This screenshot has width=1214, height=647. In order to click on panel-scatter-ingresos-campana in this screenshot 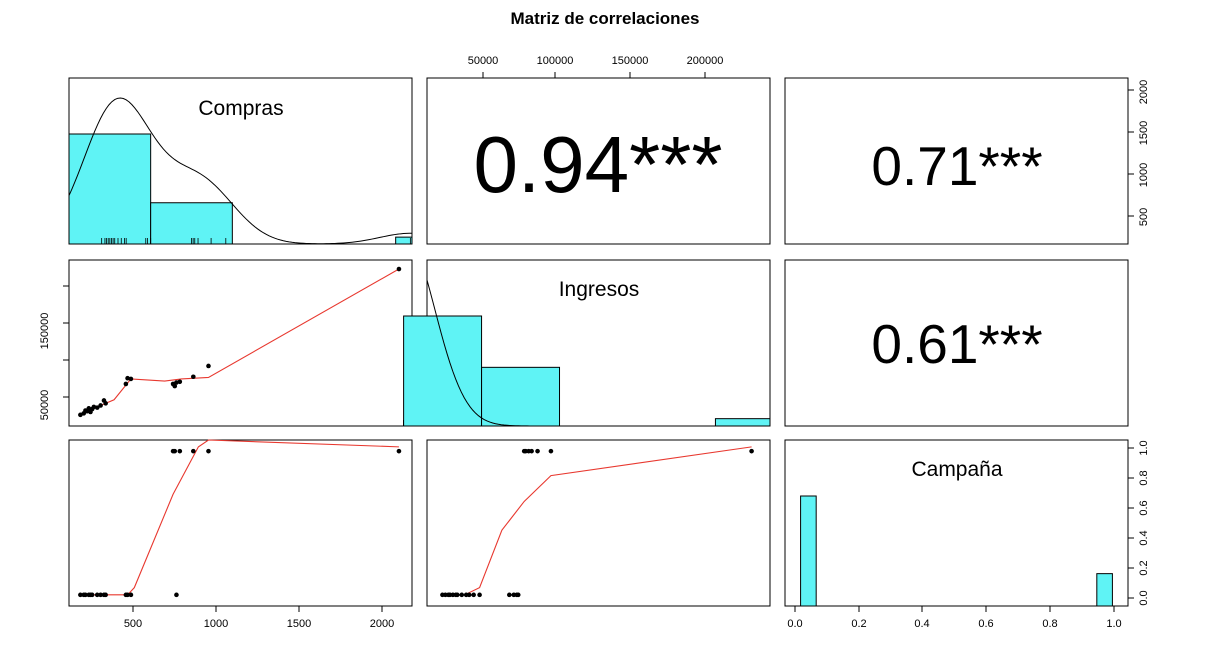, I will do `click(598, 523)`.